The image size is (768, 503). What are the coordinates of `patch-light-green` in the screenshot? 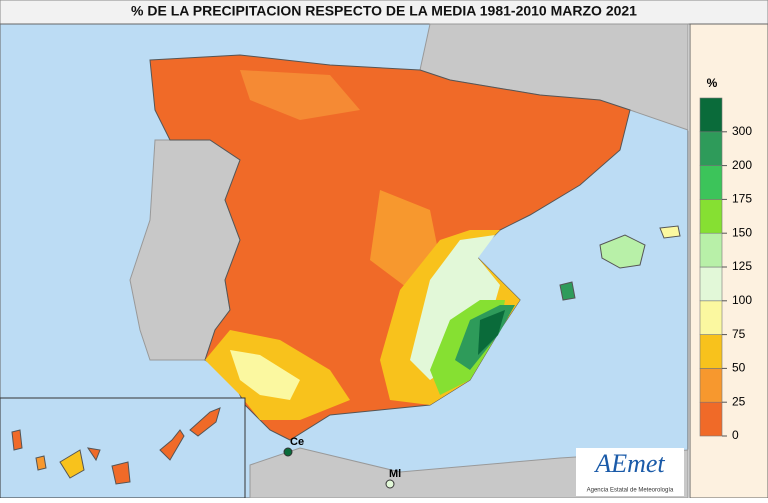 It's located at (455, 307).